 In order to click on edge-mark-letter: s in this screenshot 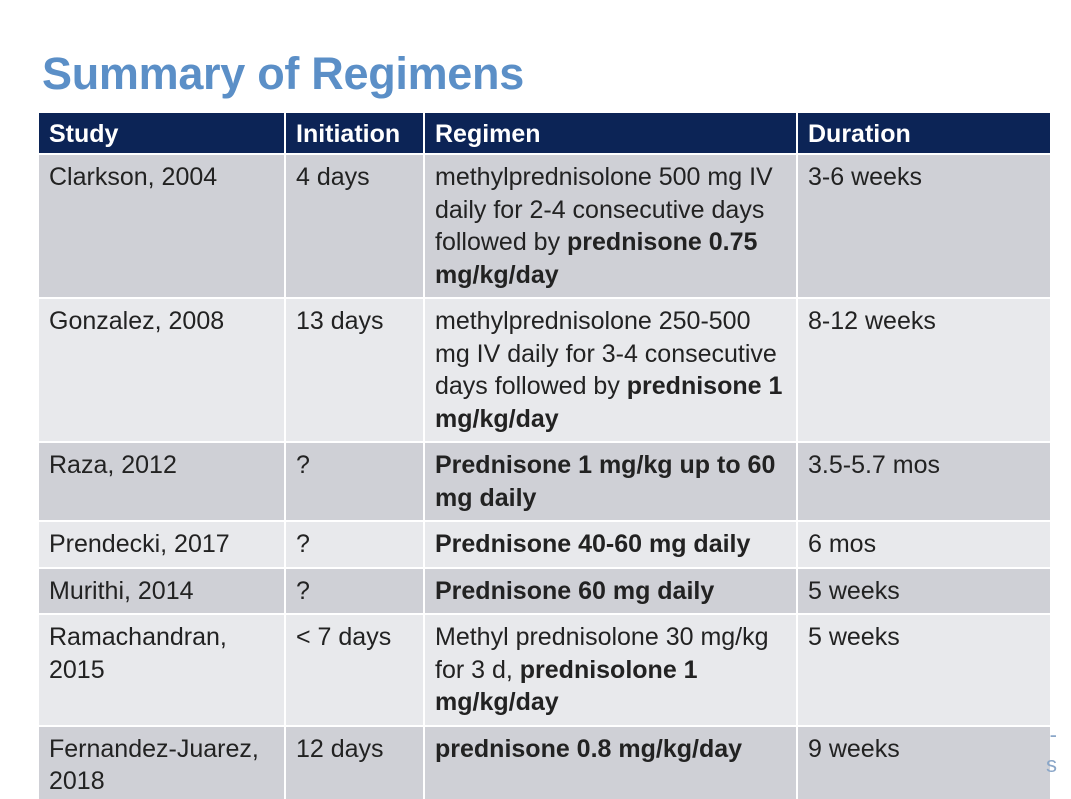, I will do `click(1051, 764)`.